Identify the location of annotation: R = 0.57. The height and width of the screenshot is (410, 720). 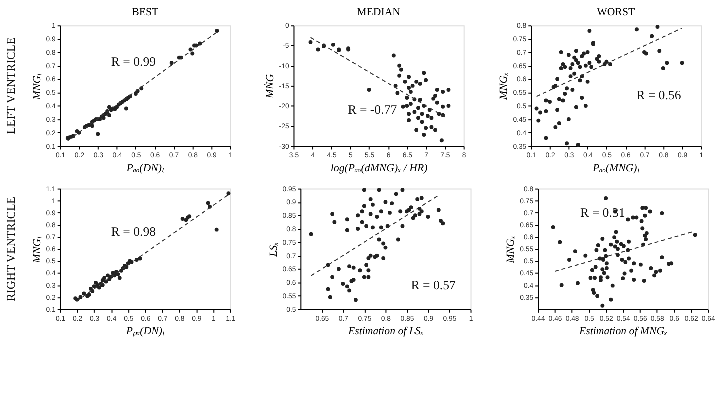
(434, 285).